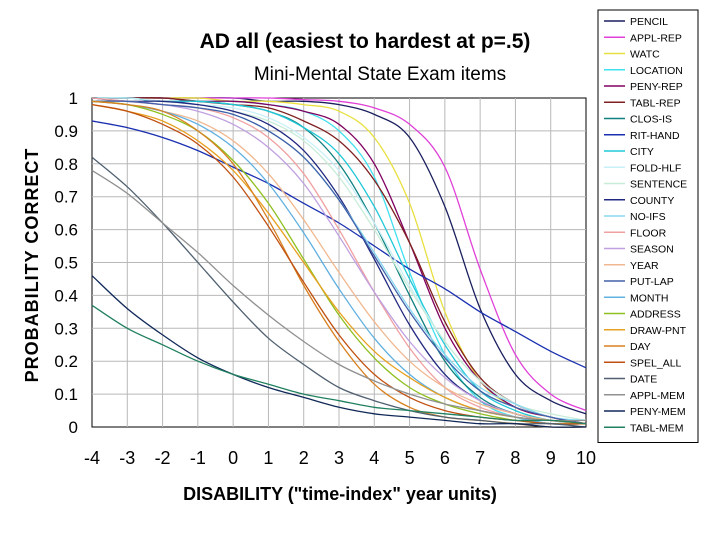  What do you see at coordinates (340, 494) in the screenshot?
I see `x-axis-label: DISABILITY ("time-index" year units)` at bounding box center [340, 494].